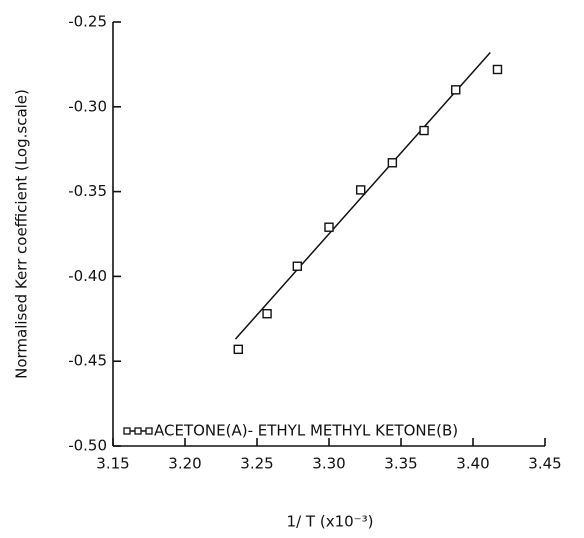 This screenshot has height=538, width=584. What do you see at coordinates (87, 22) in the screenshot?
I see `y-tick-label: -0.25` at bounding box center [87, 22].